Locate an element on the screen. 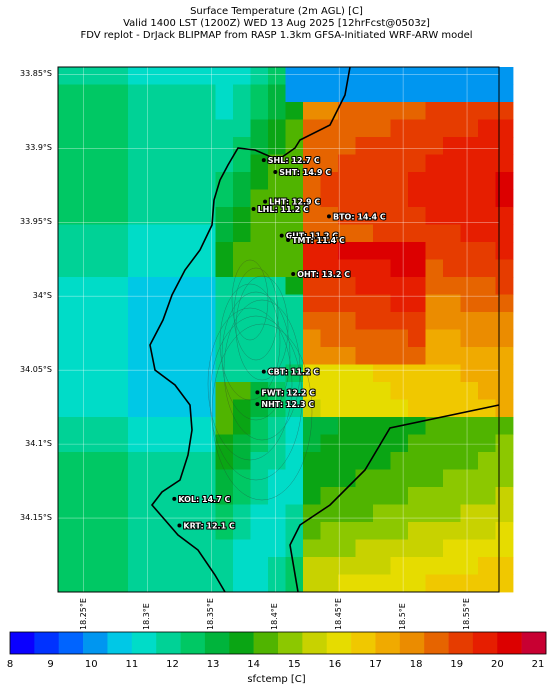  colorbar-tick-label: 8 is located at coordinates (10, 664).